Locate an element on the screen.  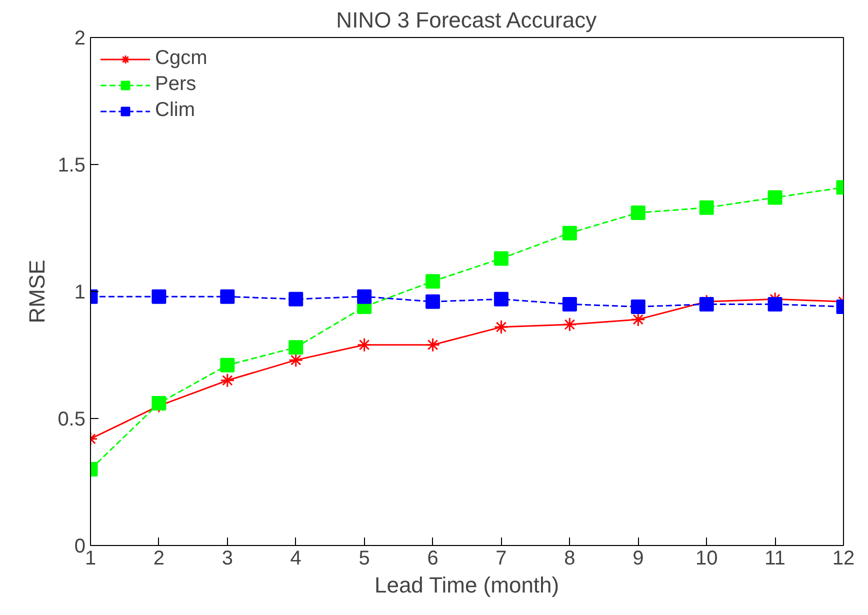
x-tick-label: 10 is located at coordinates (706, 559).